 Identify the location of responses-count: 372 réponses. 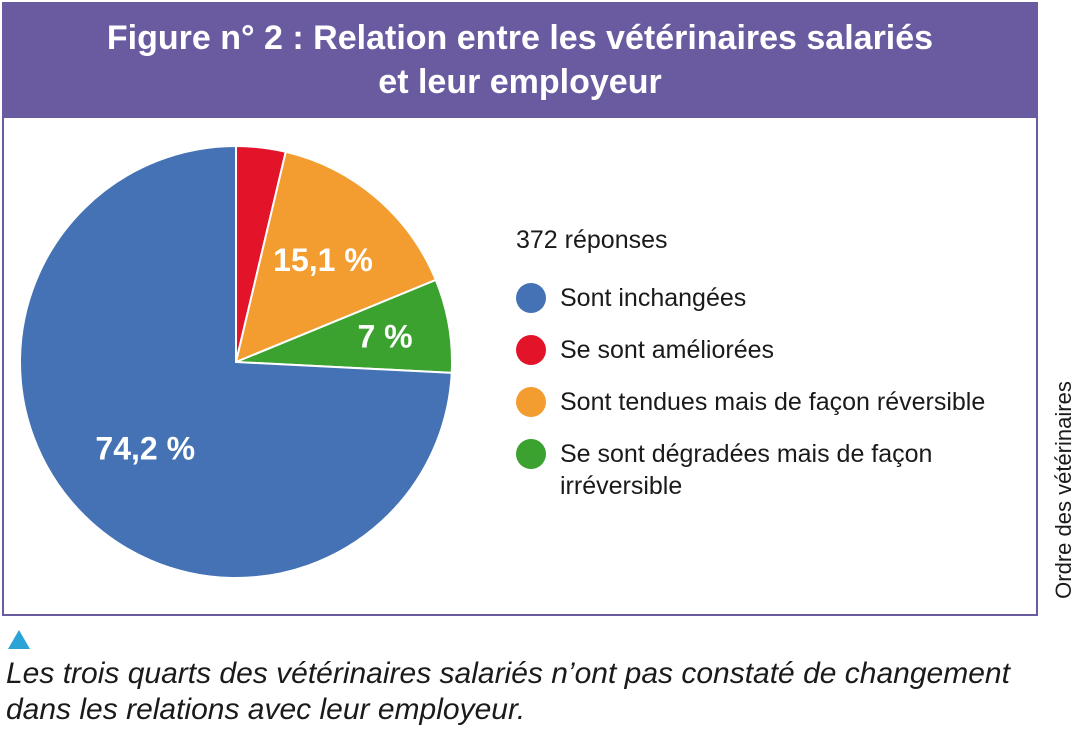
(592, 240).